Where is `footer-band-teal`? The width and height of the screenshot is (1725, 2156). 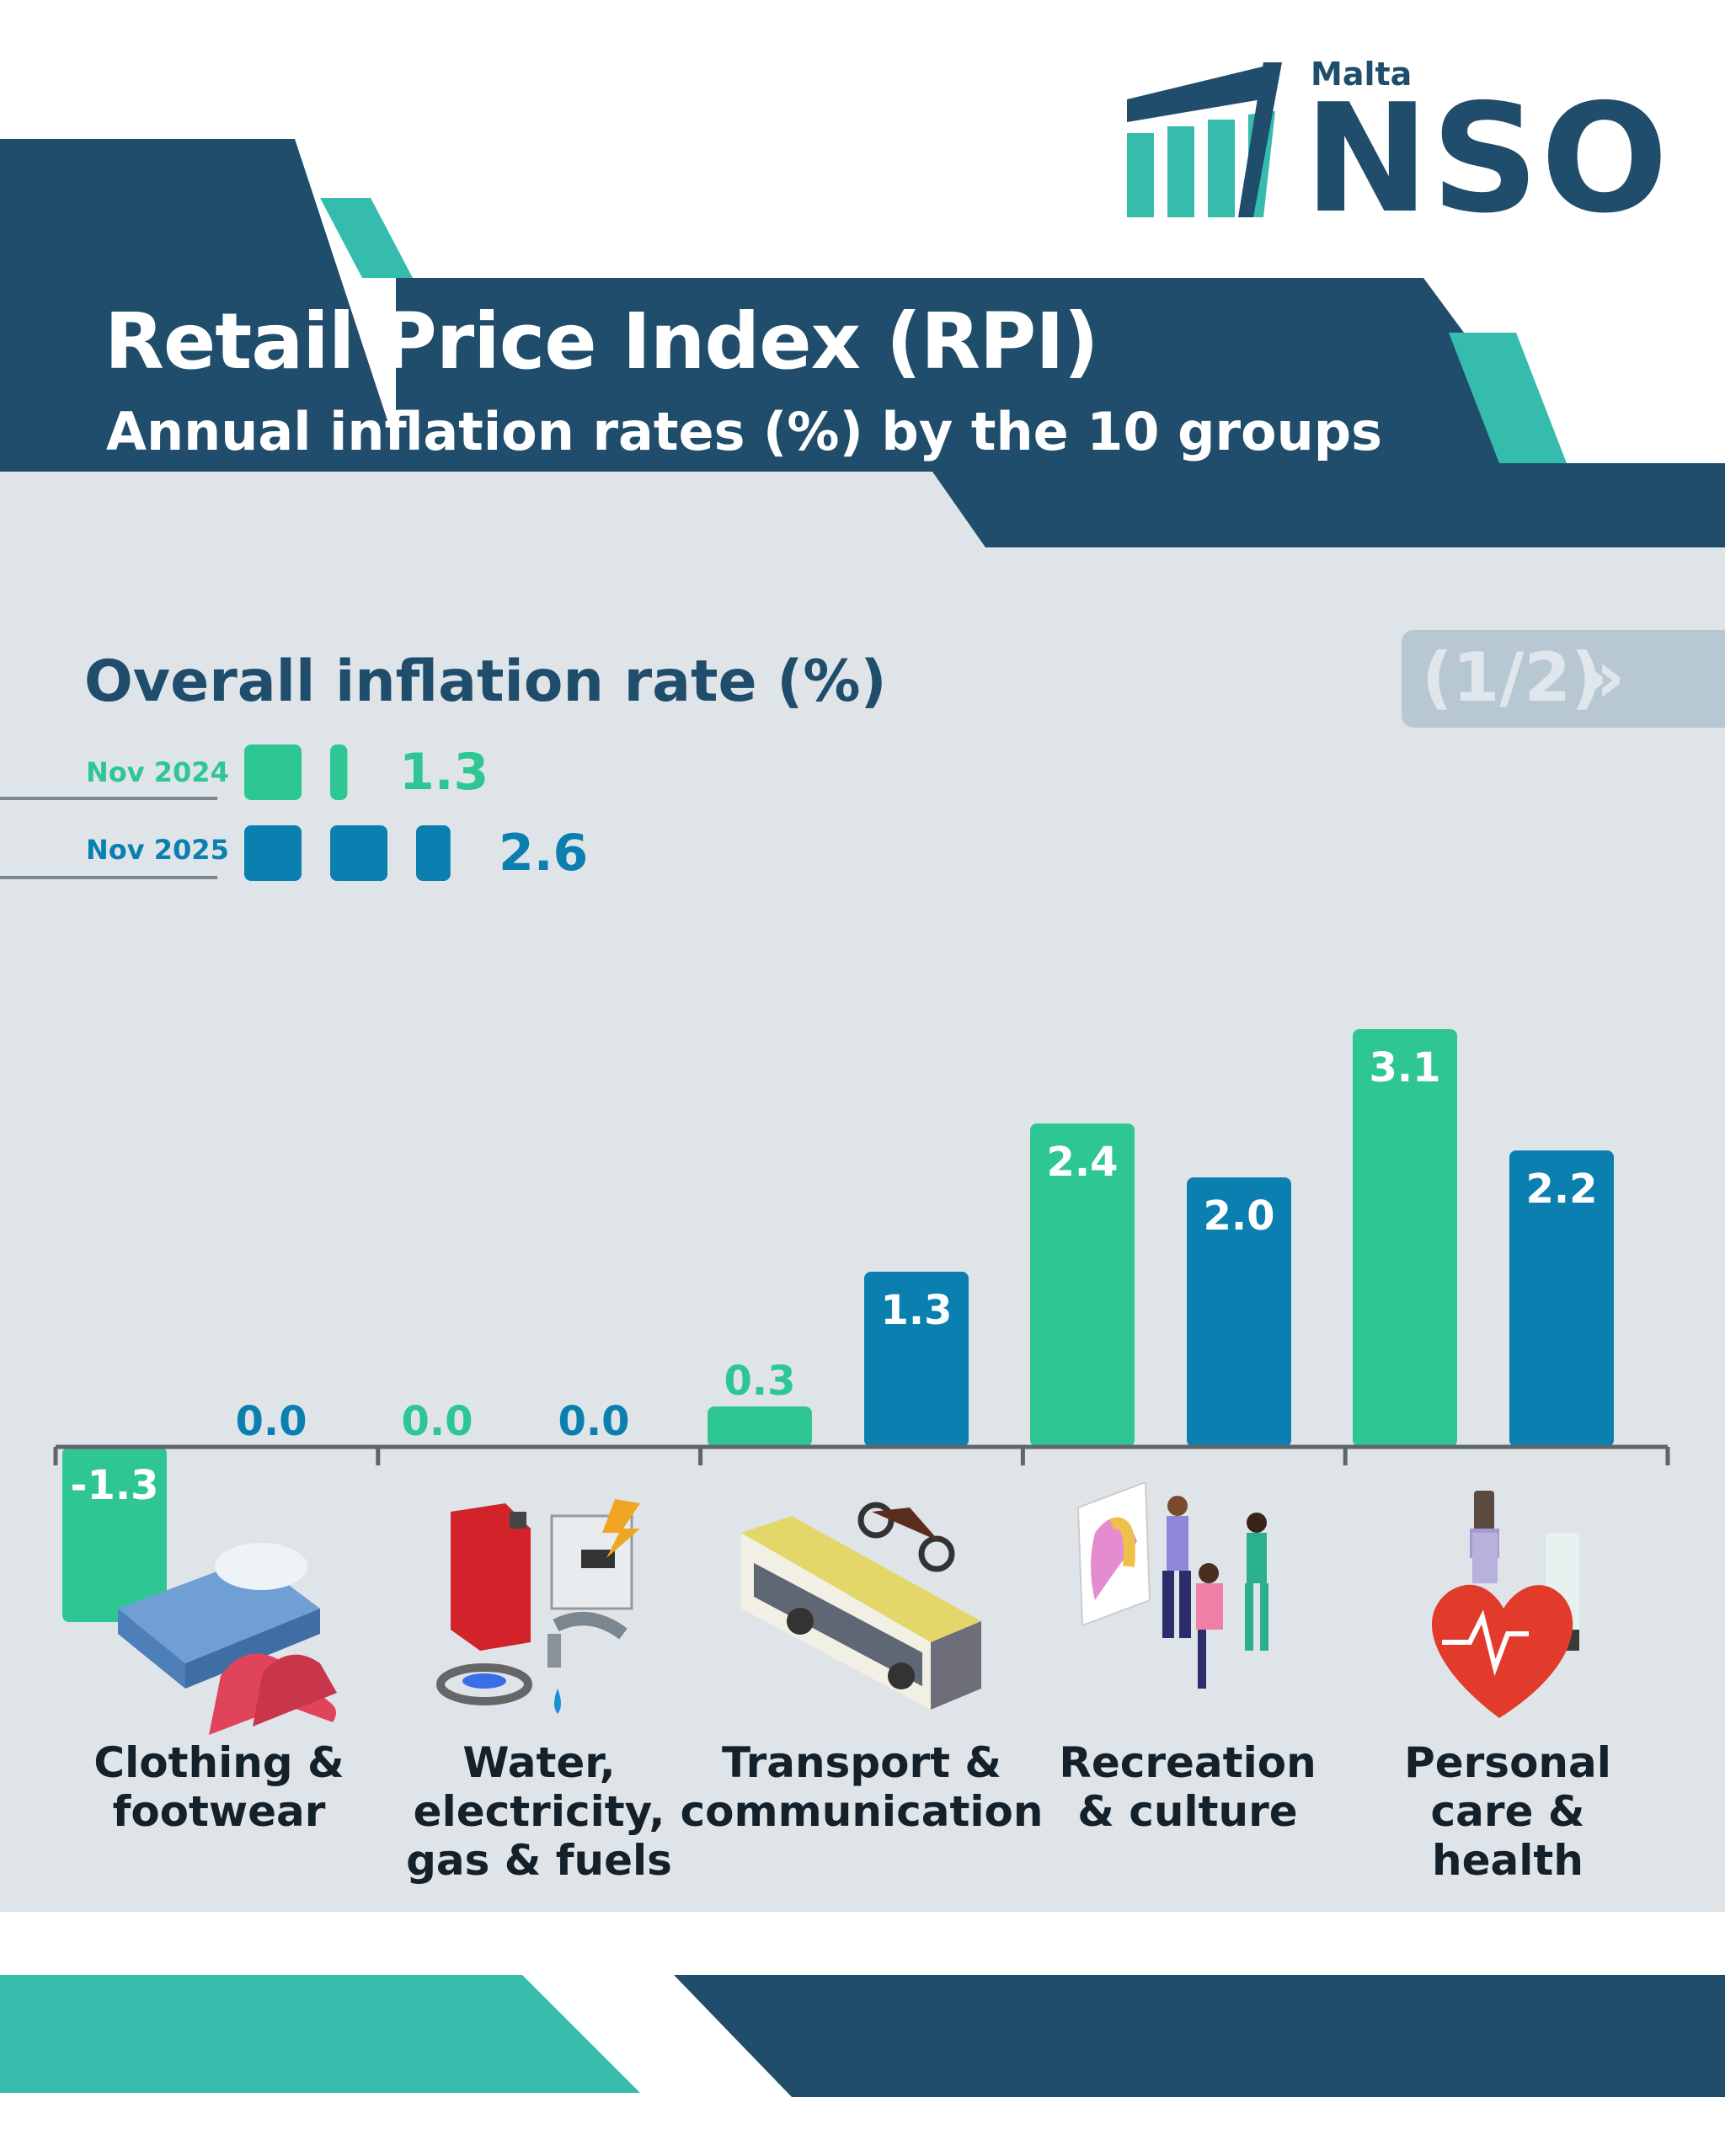 footer-band-teal is located at coordinates (320, 2034).